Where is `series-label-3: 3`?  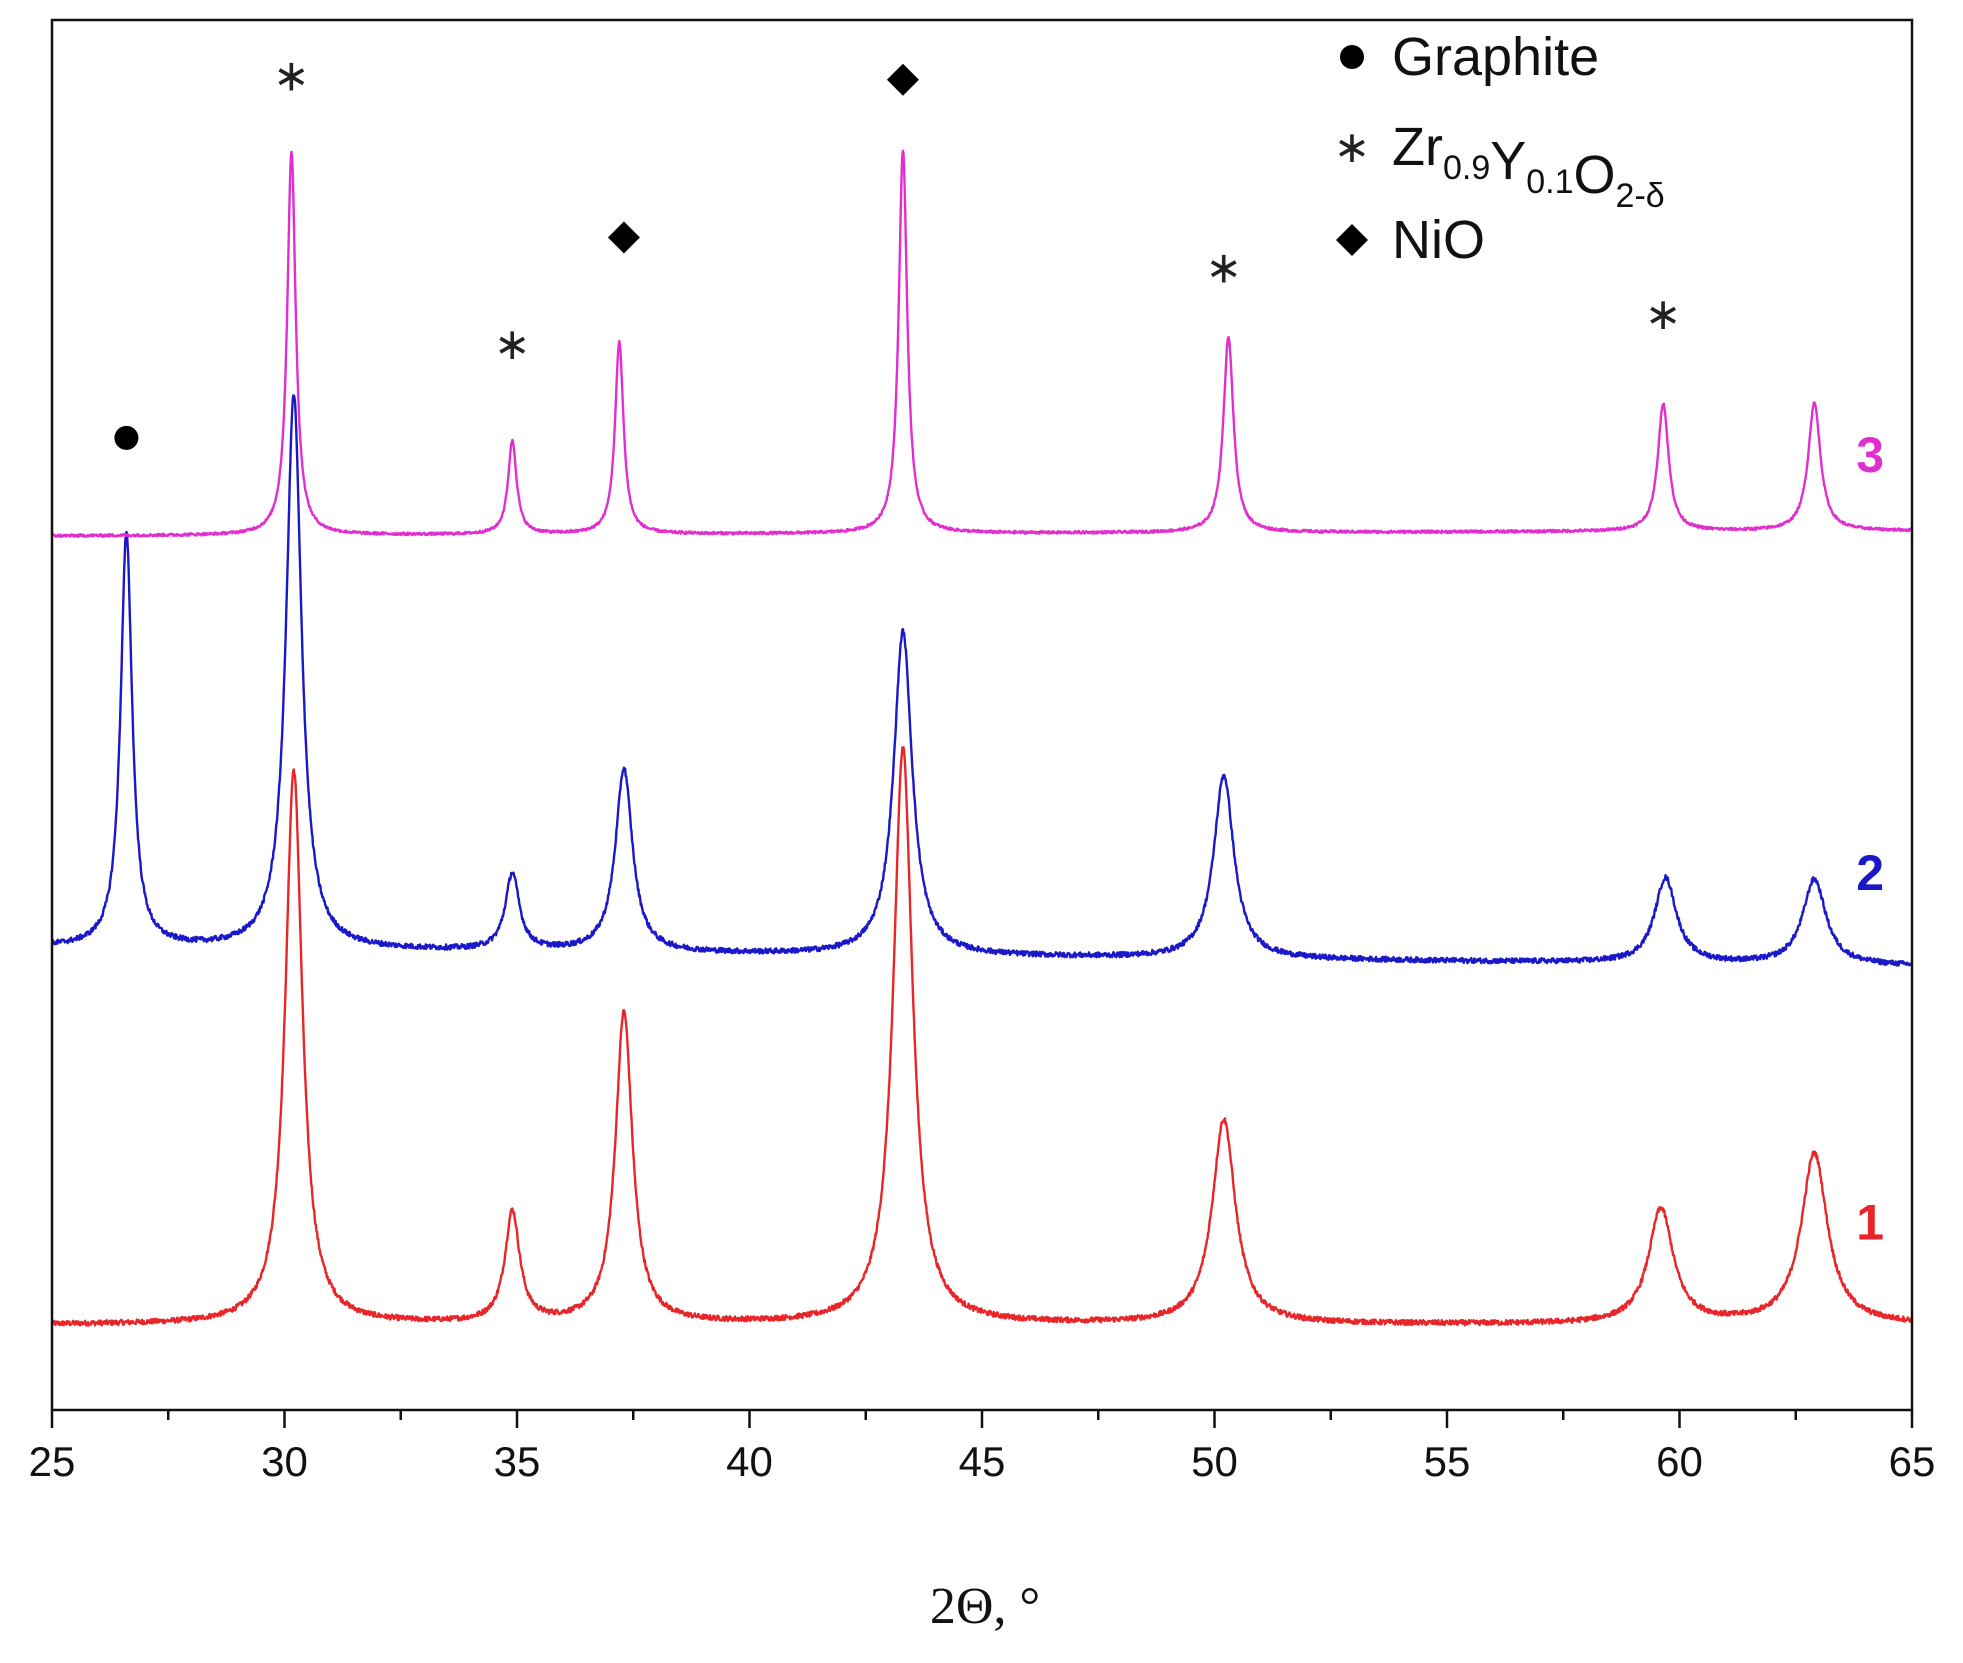
series-label-3: 3 is located at coordinates (1870, 455).